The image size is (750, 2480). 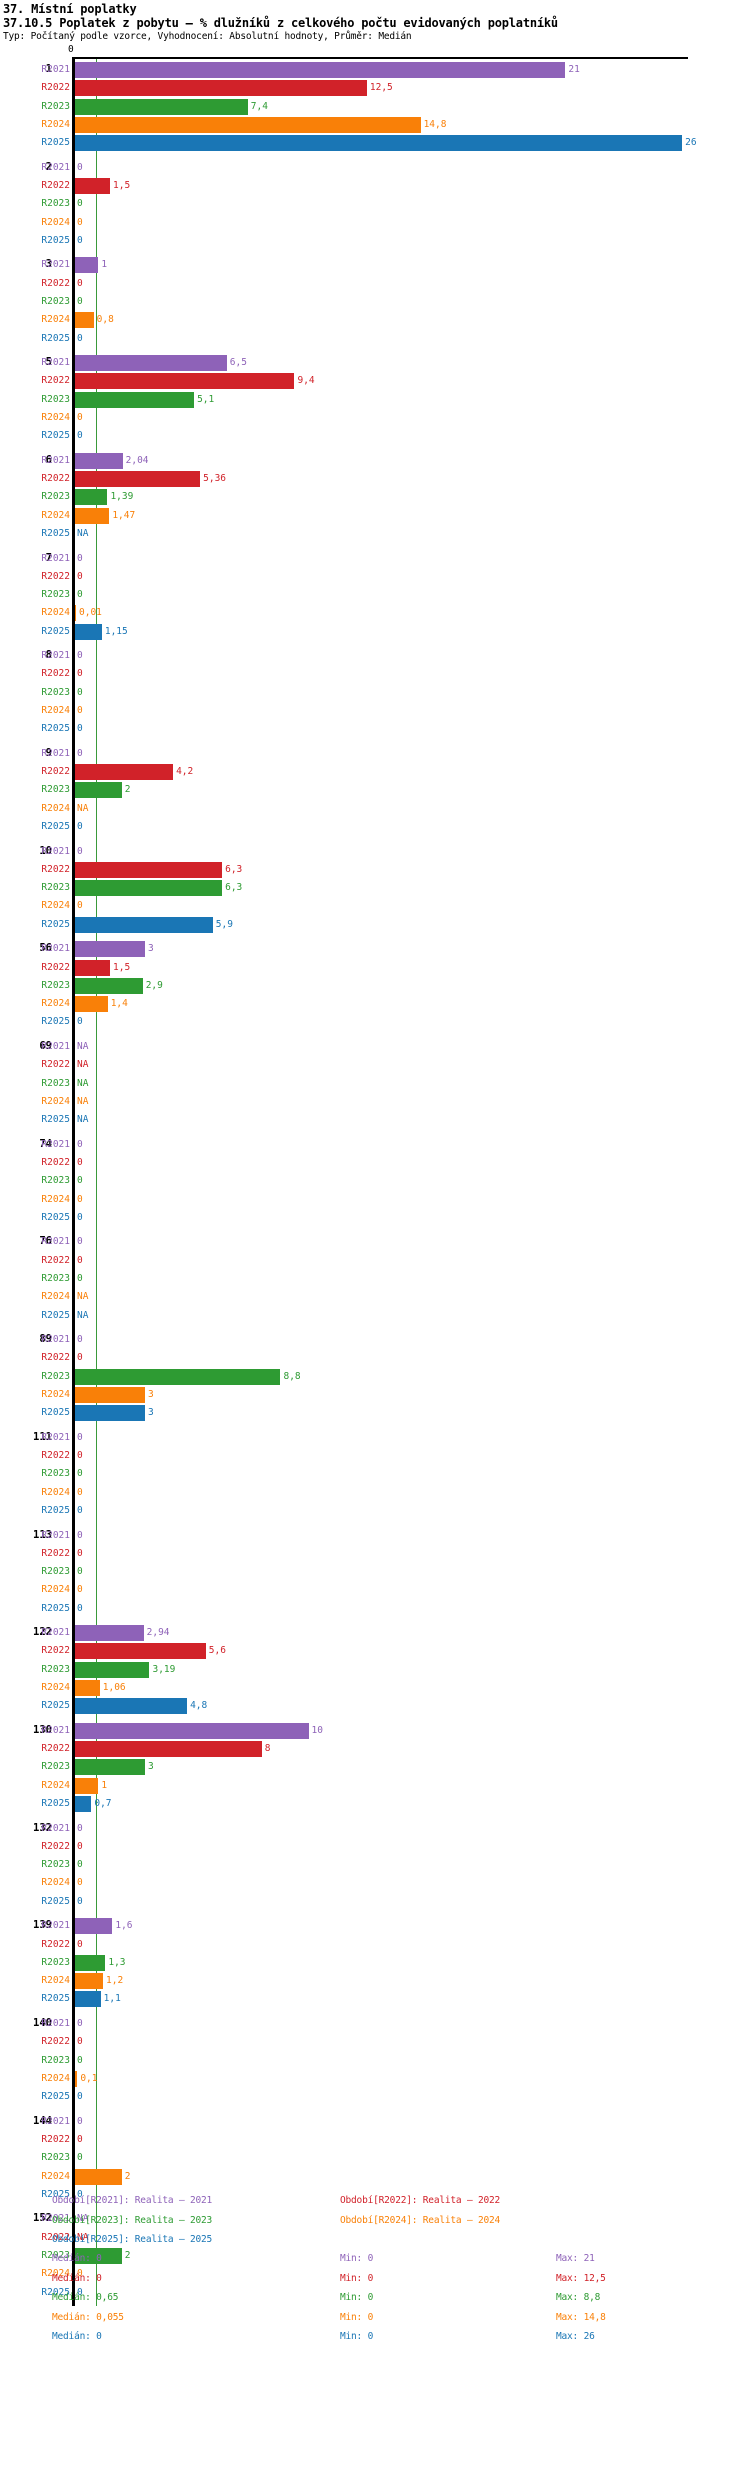 What do you see at coordinates (375, 2079) in the screenshot?
I see `bar-row: R2024 0,1` at bounding box center [375, 2079].